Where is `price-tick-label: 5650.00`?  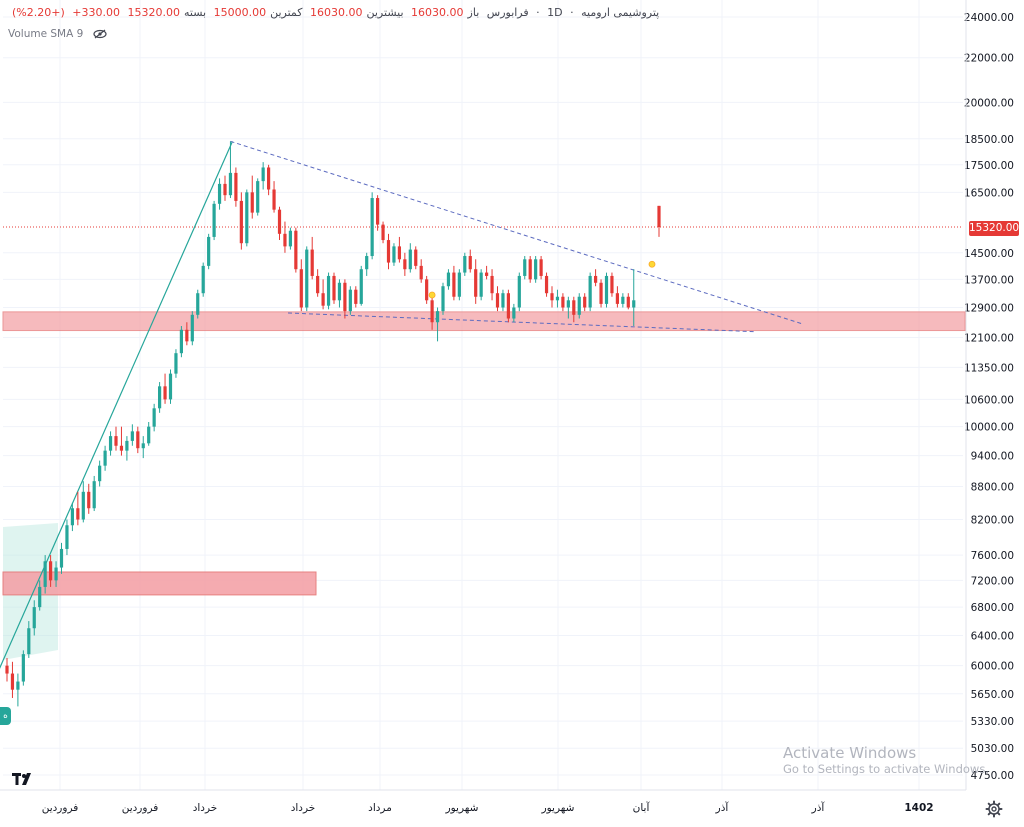
price-tick-label: 5650.00 is located at coordinates (992, 695).